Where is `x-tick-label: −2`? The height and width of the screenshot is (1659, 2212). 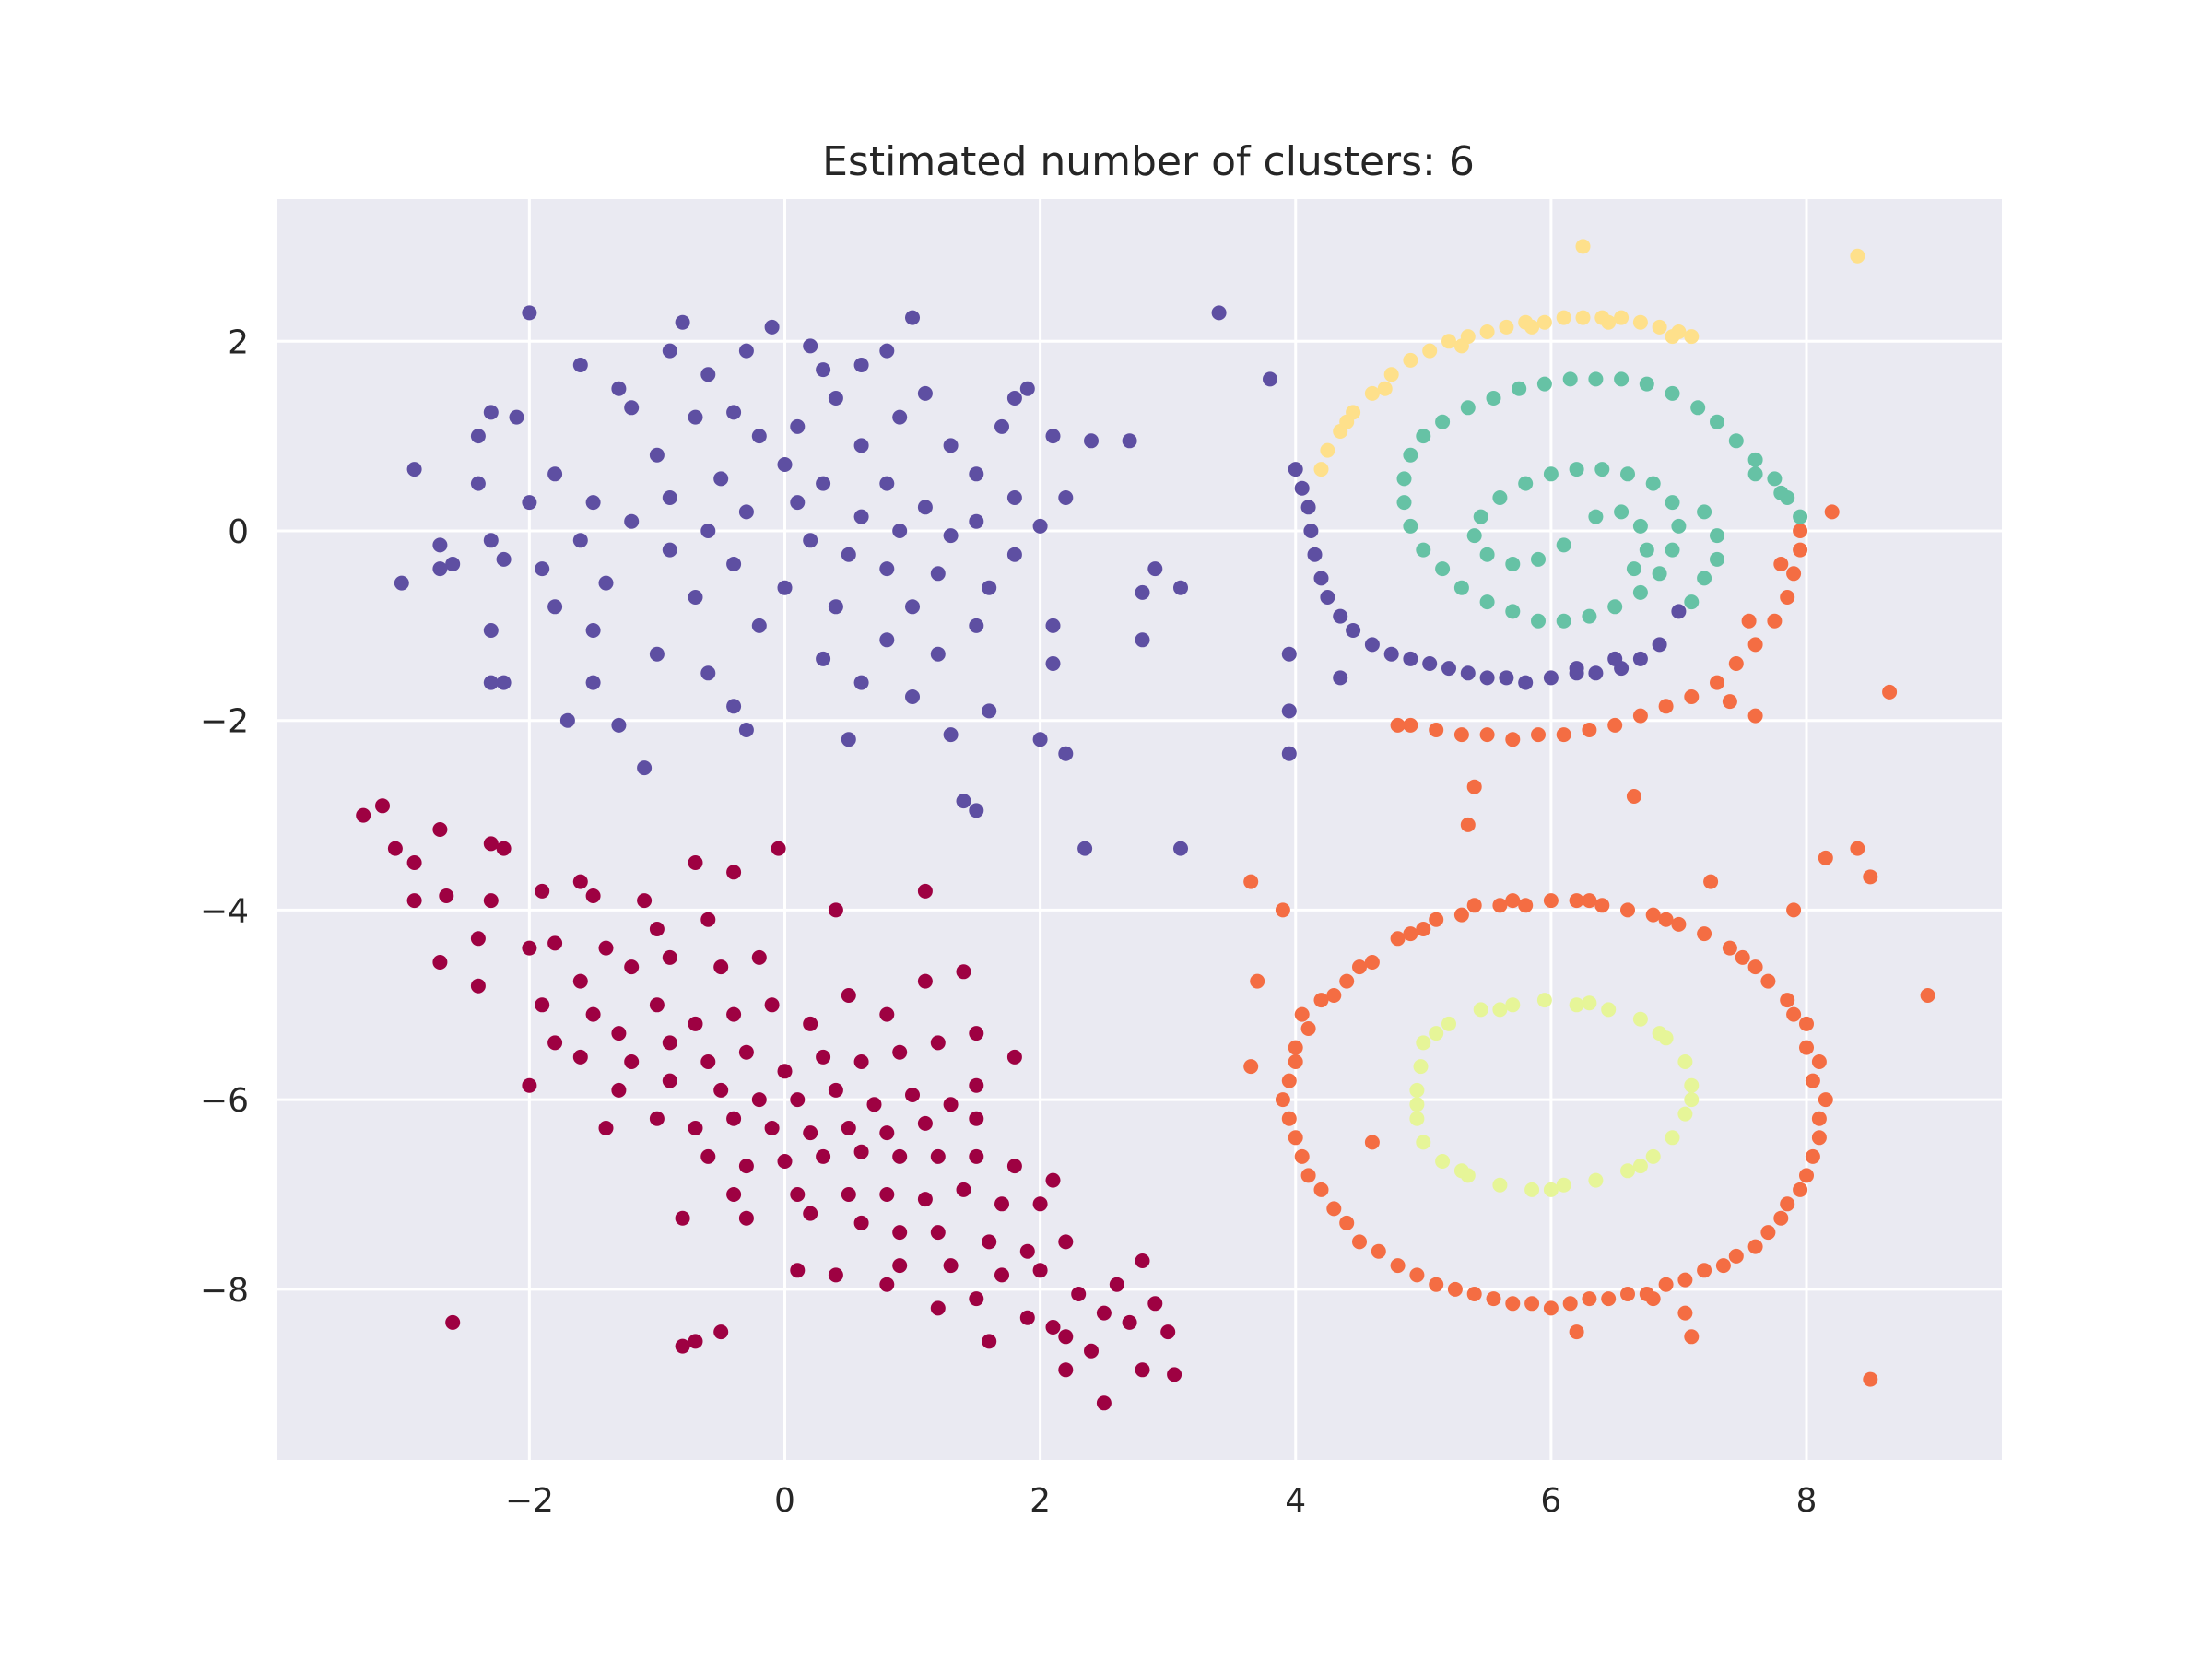 x-tick-label: −2 is located at coordinates (529, 1501).